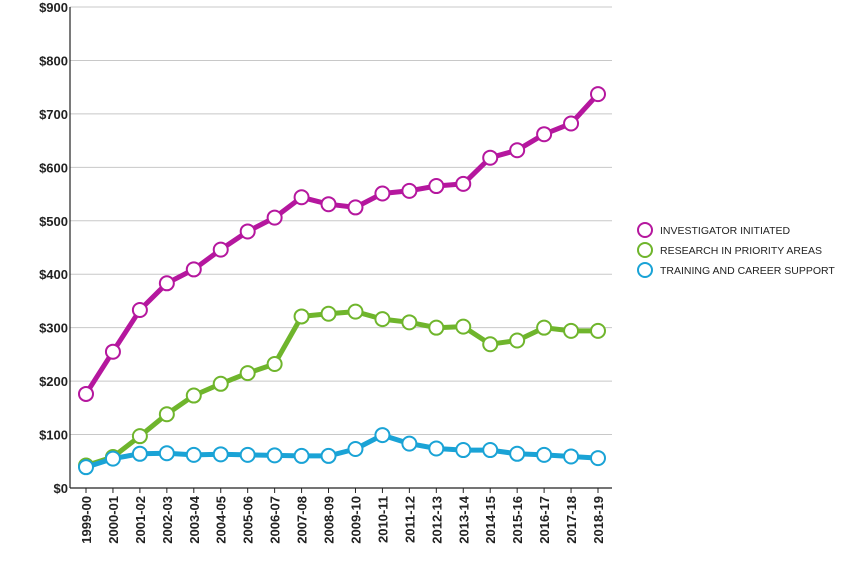  Describe the element at coordinates (53, 435) in the screenshot. I see `y-tick-label: $100` at that location.